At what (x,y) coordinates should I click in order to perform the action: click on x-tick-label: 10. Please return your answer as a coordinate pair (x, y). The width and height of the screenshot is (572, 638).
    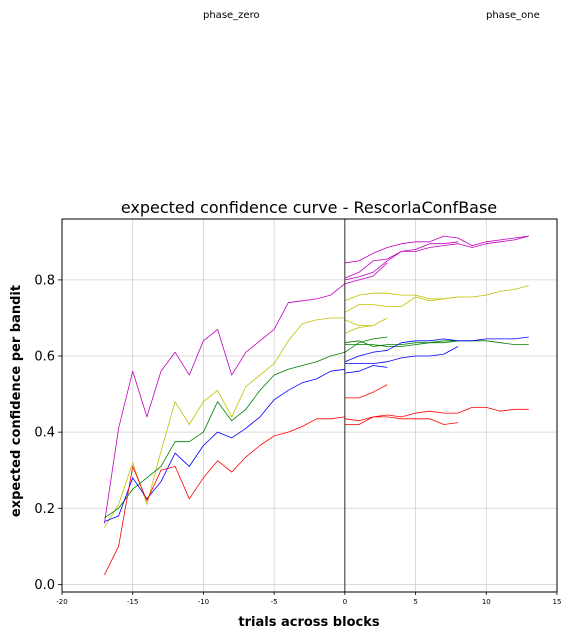
    Looking at the image, I should click on (486, 602).